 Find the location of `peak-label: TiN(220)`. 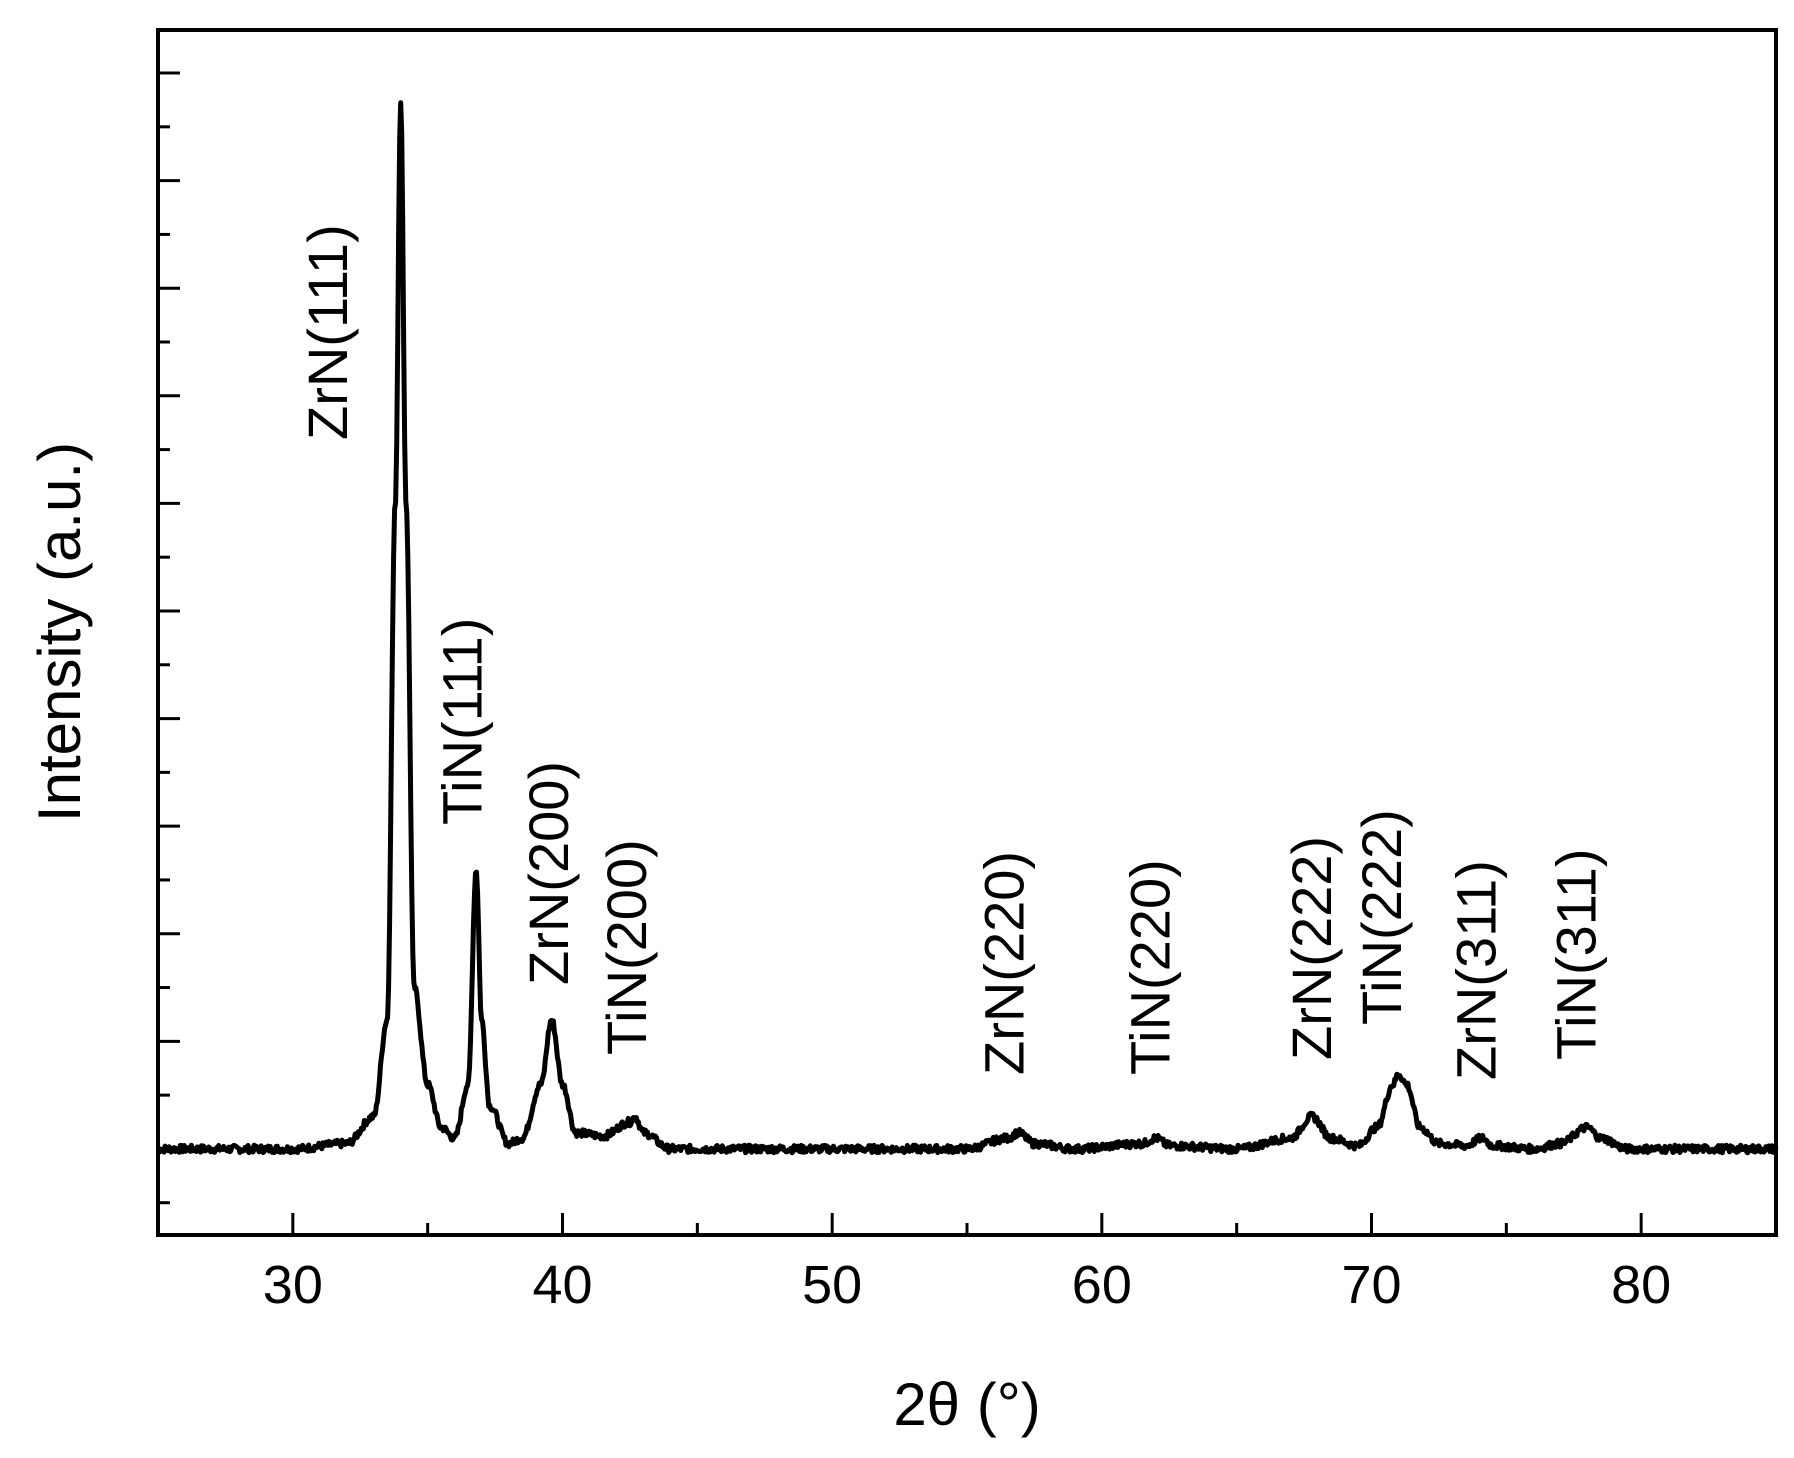

peak-label: TiN(220) is located at coordinates (1149, 967).